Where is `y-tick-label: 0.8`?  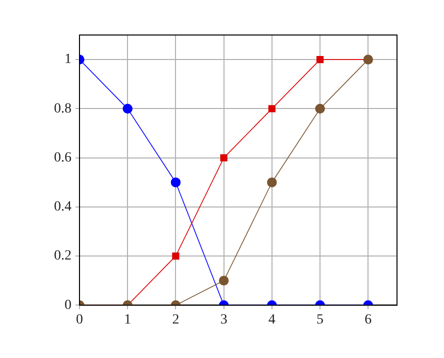 y-tick-label: 0.8 is located at coordinates (63, 108).